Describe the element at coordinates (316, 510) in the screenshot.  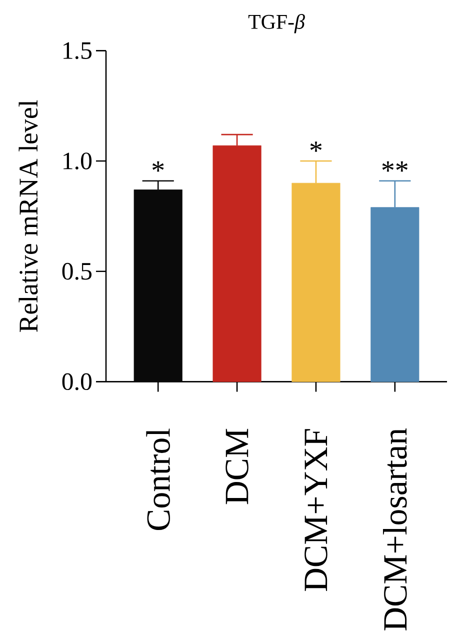
I see `x-tick-label: DCM+YXF` at that location.